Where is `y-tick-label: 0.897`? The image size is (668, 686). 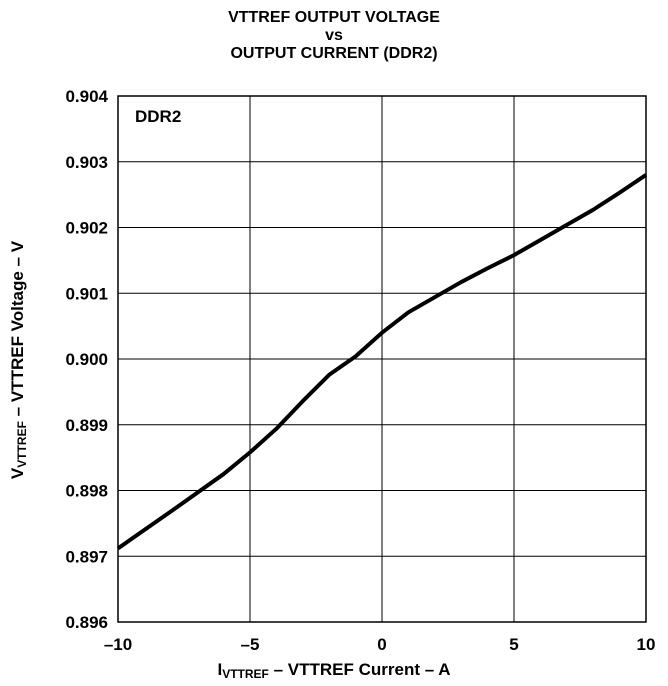 y-tick-label: 0.897 is located at coordinates (86, 556).